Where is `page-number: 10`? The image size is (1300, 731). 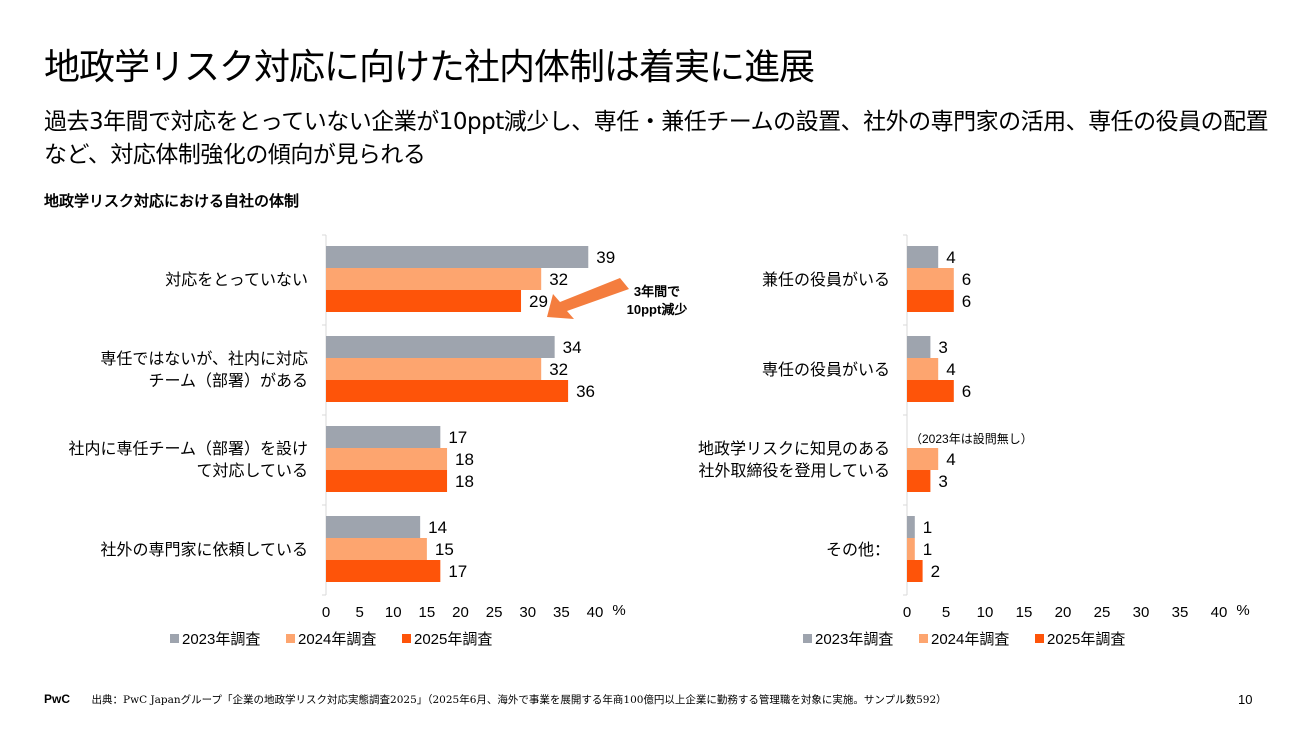 page-number: 10 is located at coordinates (1245, 699).